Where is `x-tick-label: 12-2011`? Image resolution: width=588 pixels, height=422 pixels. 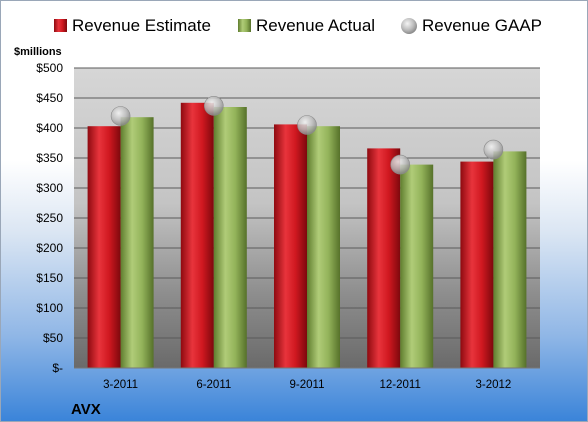
x-tick-label: 12-2011 is located at coordinates (400, 385).